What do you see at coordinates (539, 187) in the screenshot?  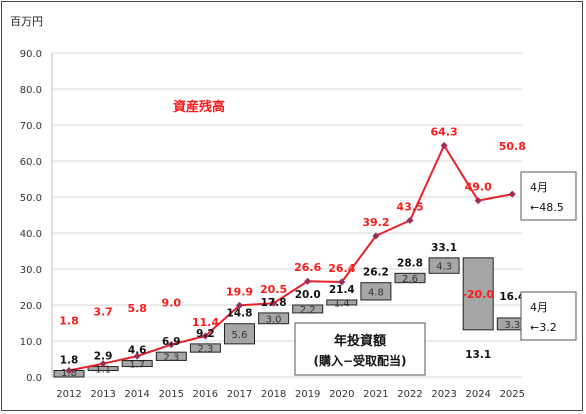 I see `callout-asset-april-line1: 4月` at bounding box center [539, 187].